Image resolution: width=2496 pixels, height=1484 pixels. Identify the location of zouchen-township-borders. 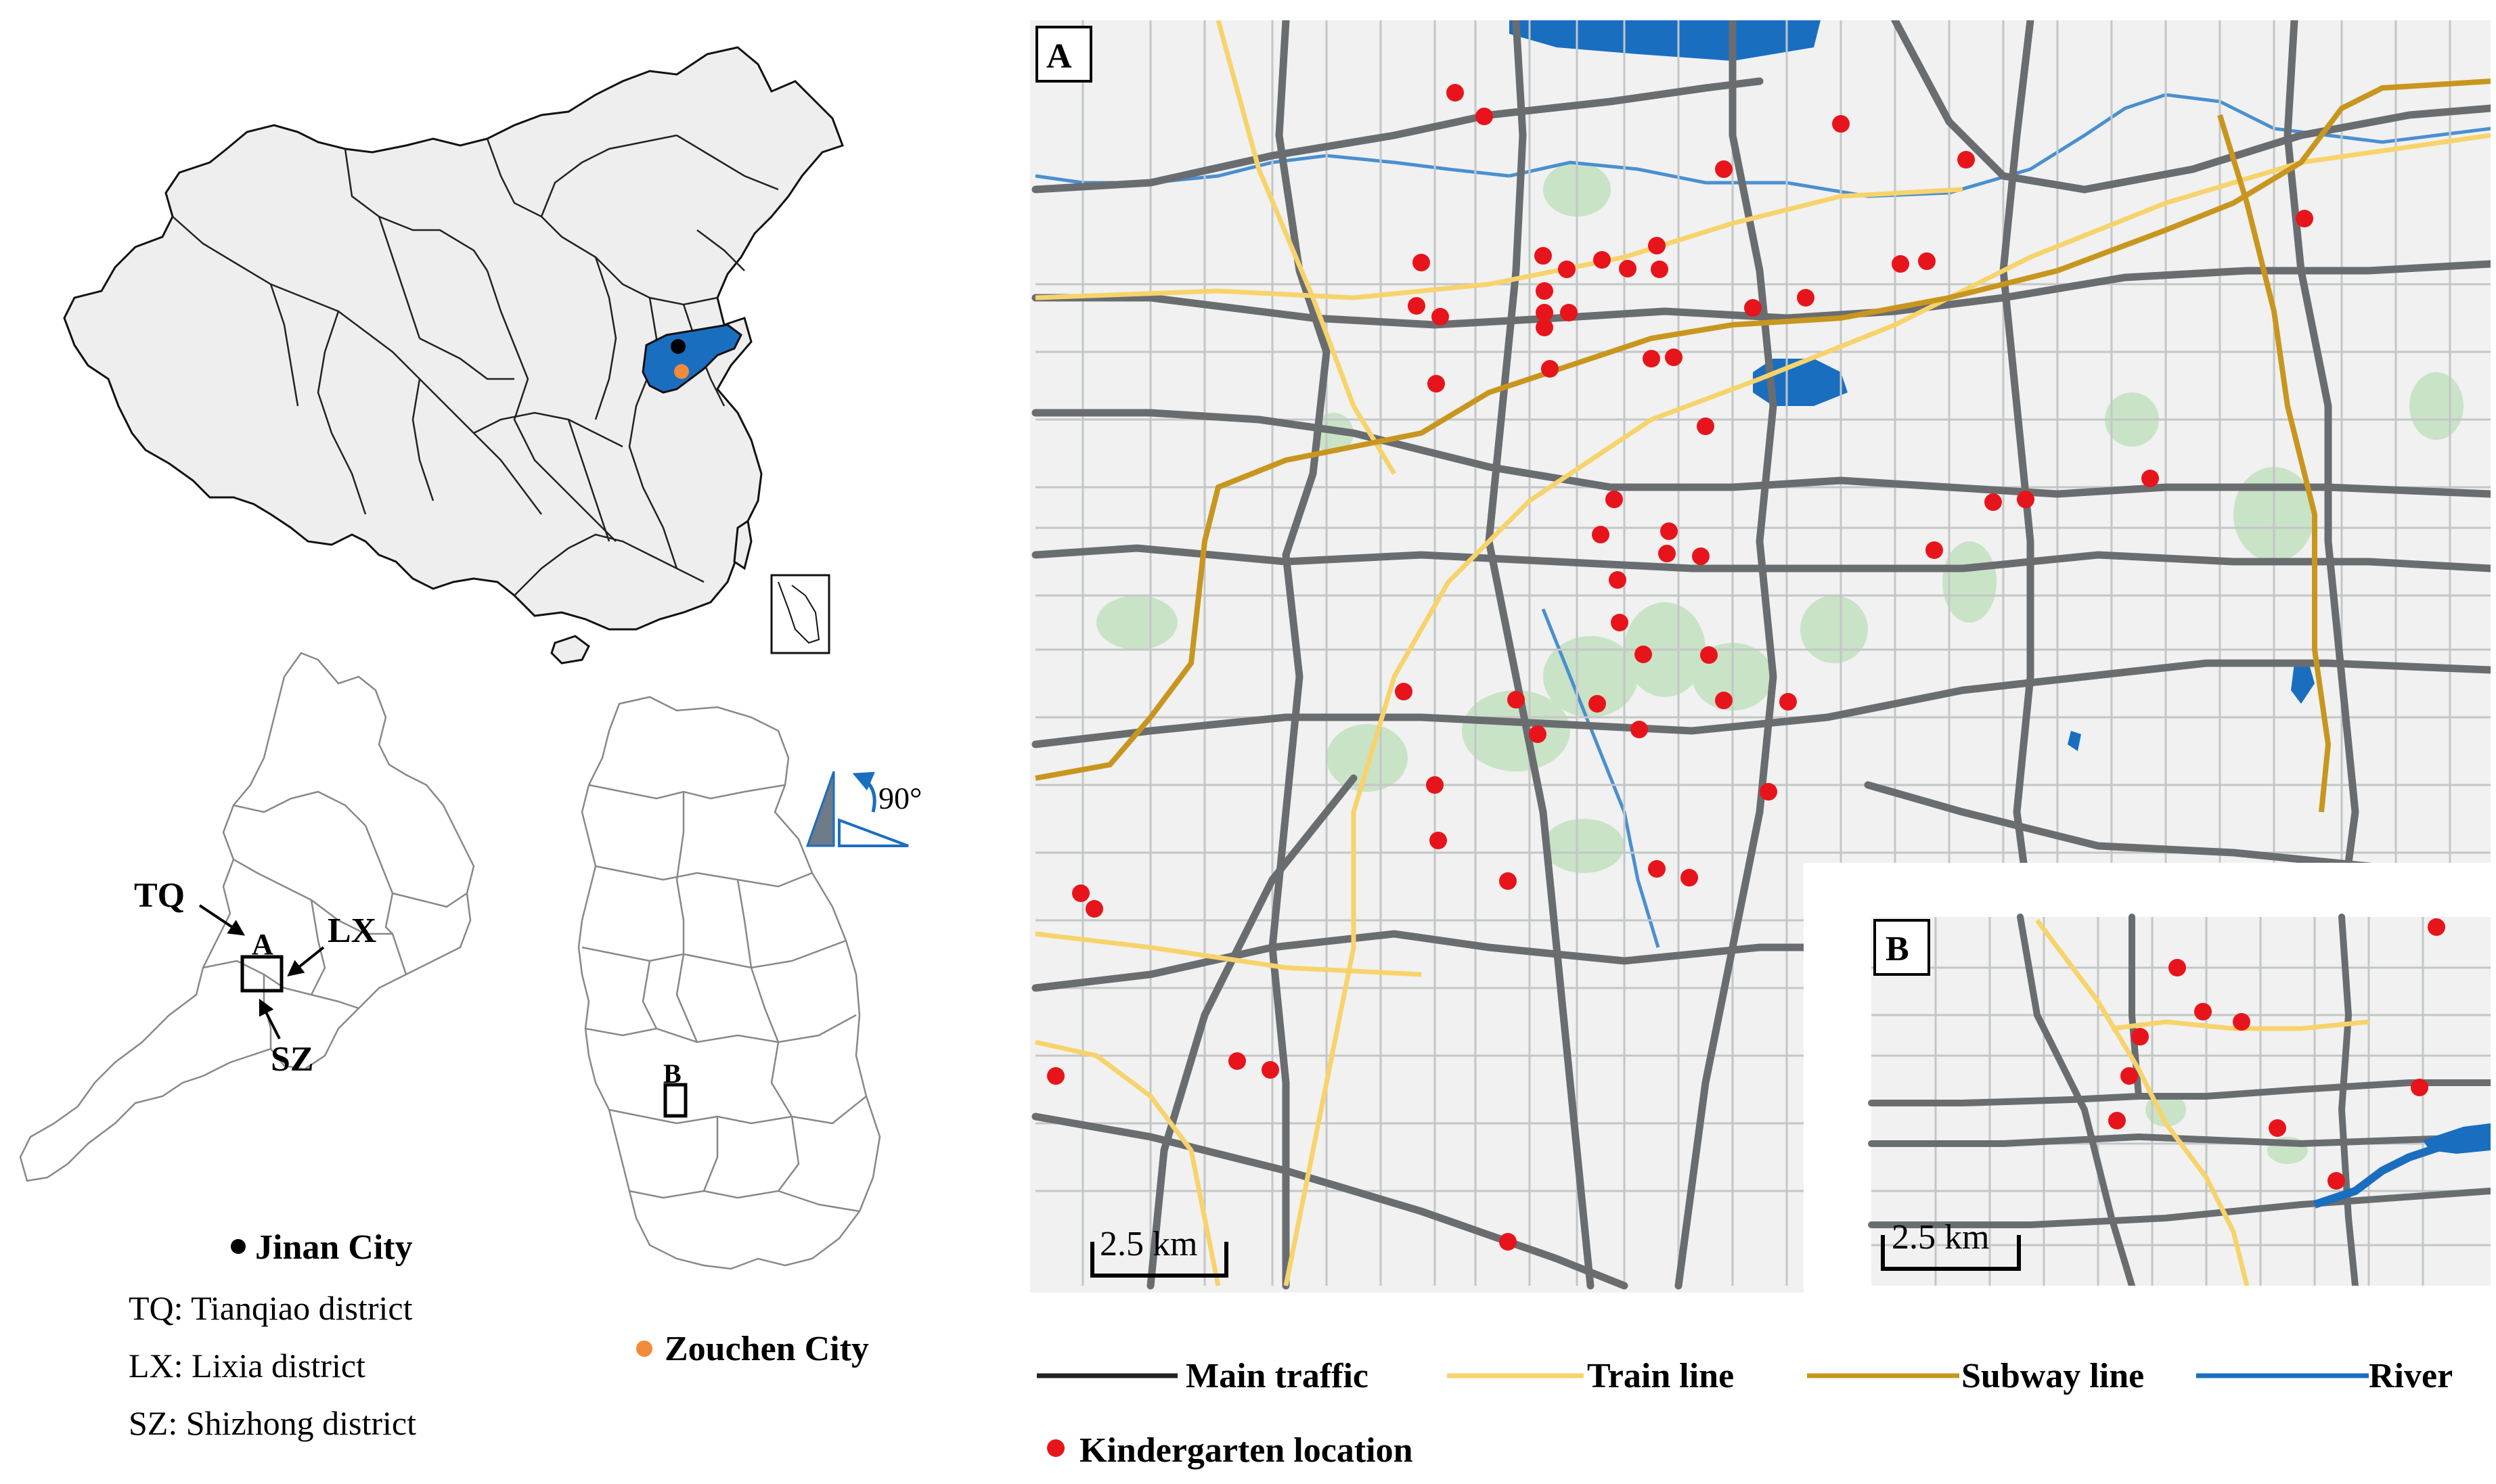
(724, 998).